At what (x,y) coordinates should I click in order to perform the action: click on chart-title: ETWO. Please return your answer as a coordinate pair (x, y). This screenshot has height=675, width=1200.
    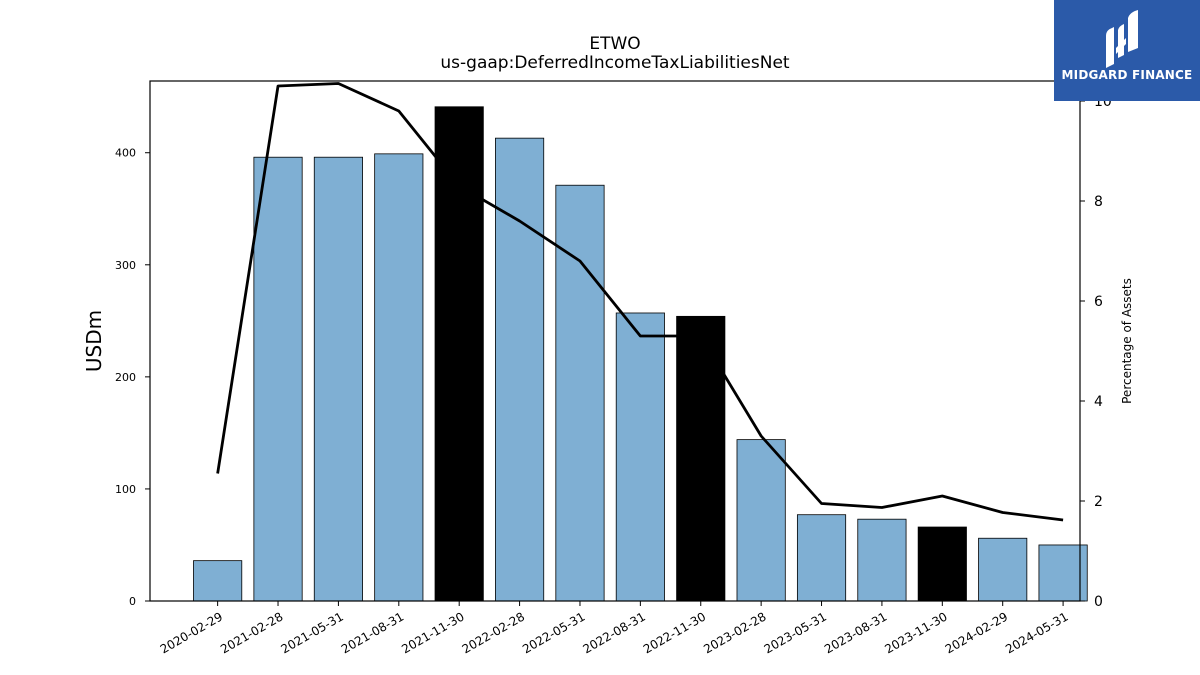
    Looking at the image, I should click on (614, 44).